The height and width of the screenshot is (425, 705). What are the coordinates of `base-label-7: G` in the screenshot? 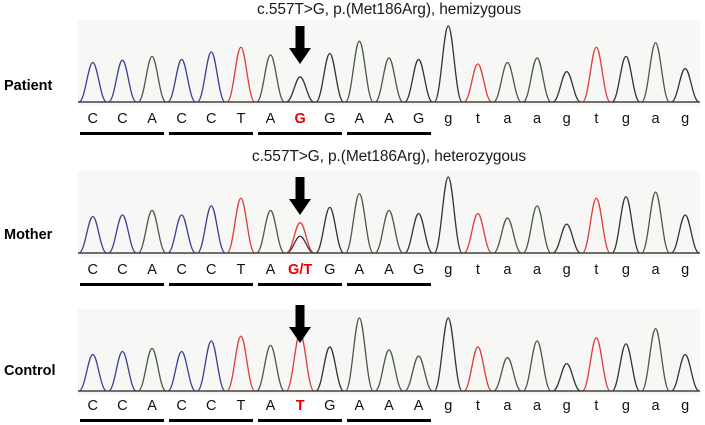 It's located at (300, 119).